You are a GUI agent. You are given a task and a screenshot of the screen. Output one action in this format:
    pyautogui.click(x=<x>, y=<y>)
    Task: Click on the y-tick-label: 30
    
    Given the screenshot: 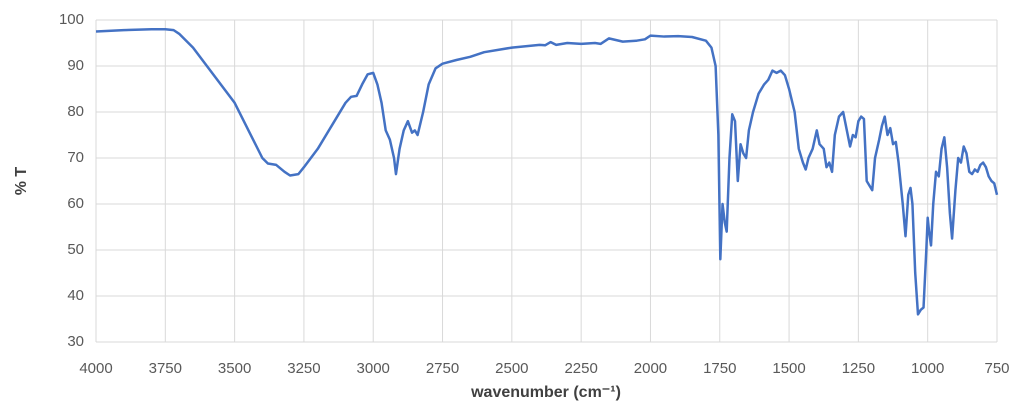 What is the action you would take?
    pyautogui.click(x=75, y=341)
    